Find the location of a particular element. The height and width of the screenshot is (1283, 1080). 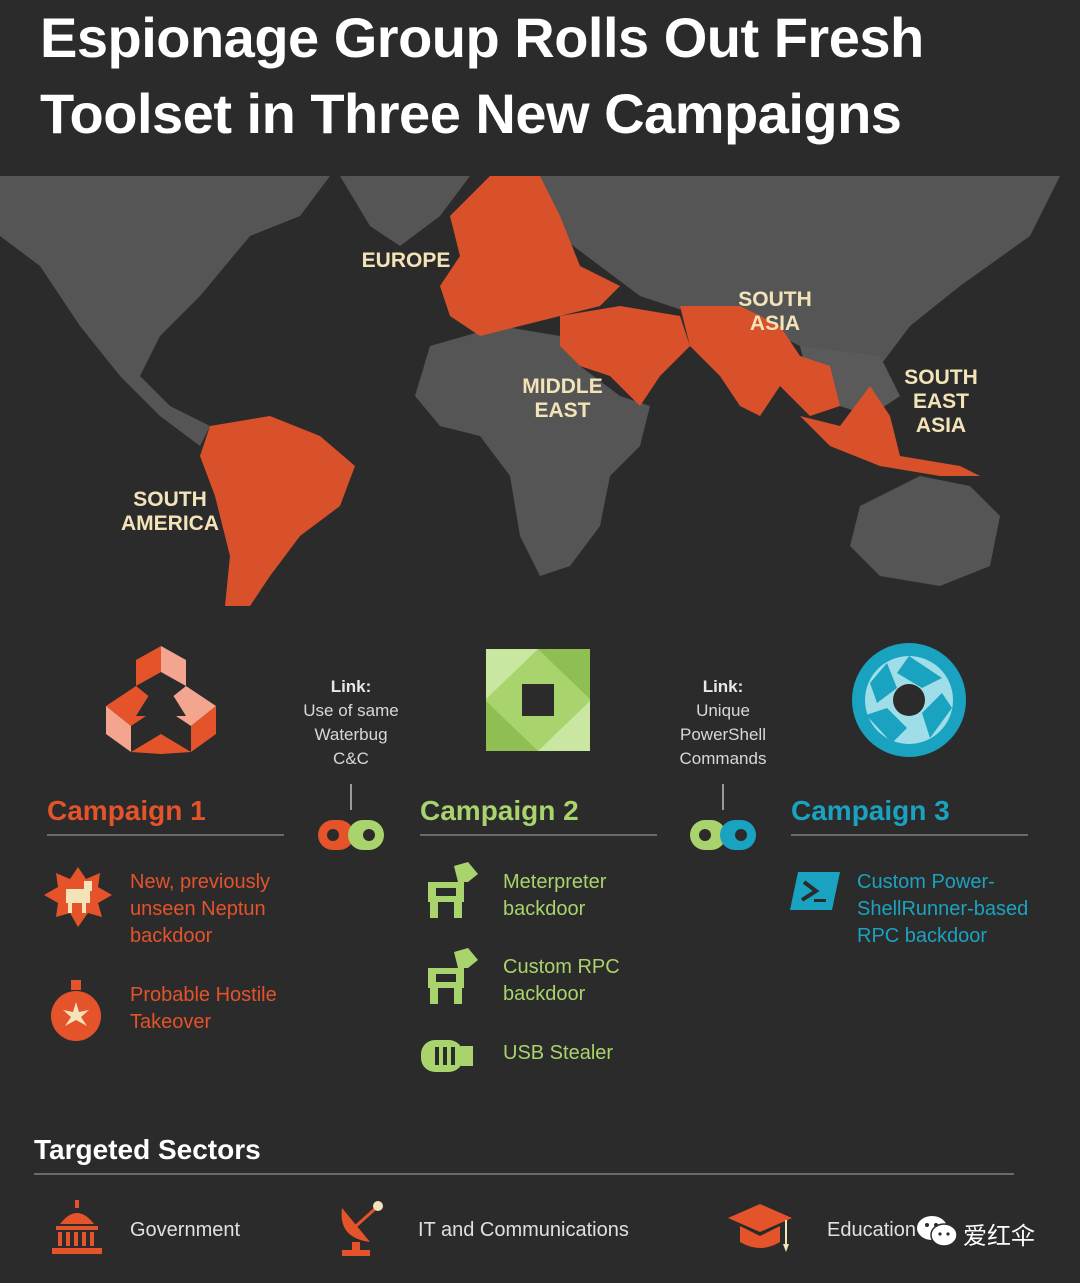

region-label-europe: EUROPE is located at coordinates (406, 261).